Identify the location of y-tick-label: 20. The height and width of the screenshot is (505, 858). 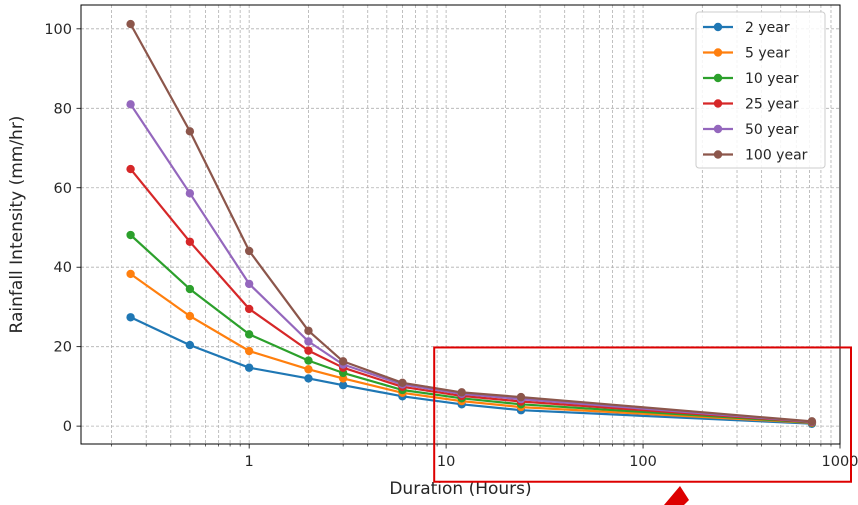
(63, 348).